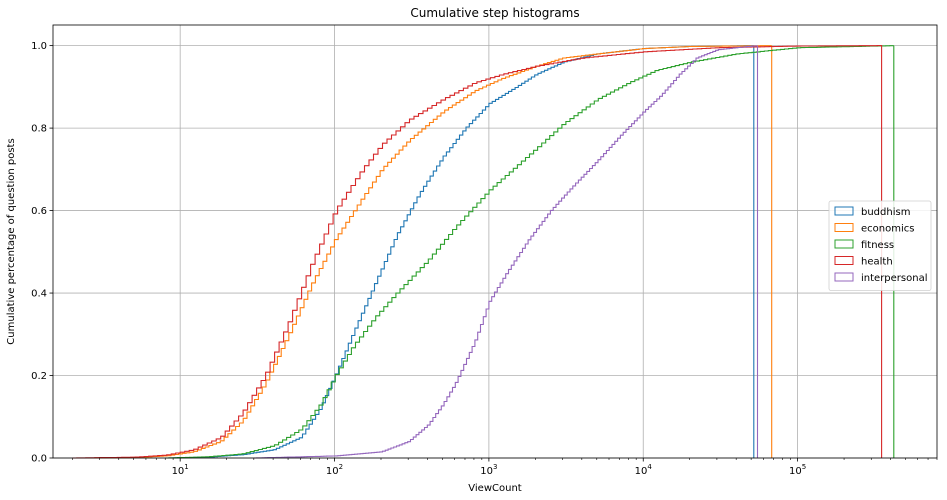  I want to click on x-tick-label: 10⁵, so click(797, 470).